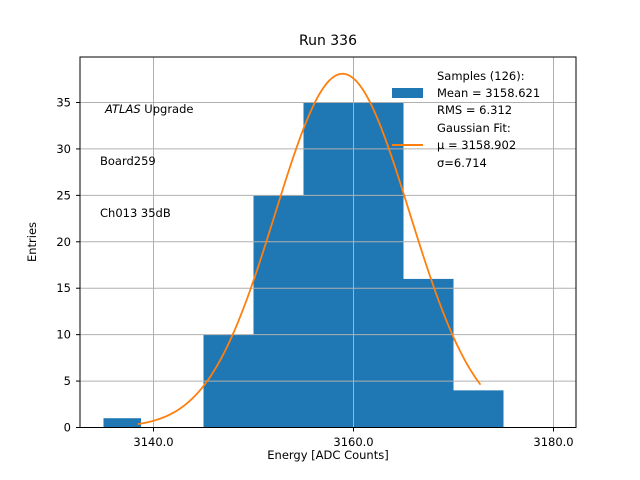 This screenshot has height=480, width=640. Describe the element at coordinates (32, 242) in the screenshot. I see `y-axis-label: Entries` at that location.